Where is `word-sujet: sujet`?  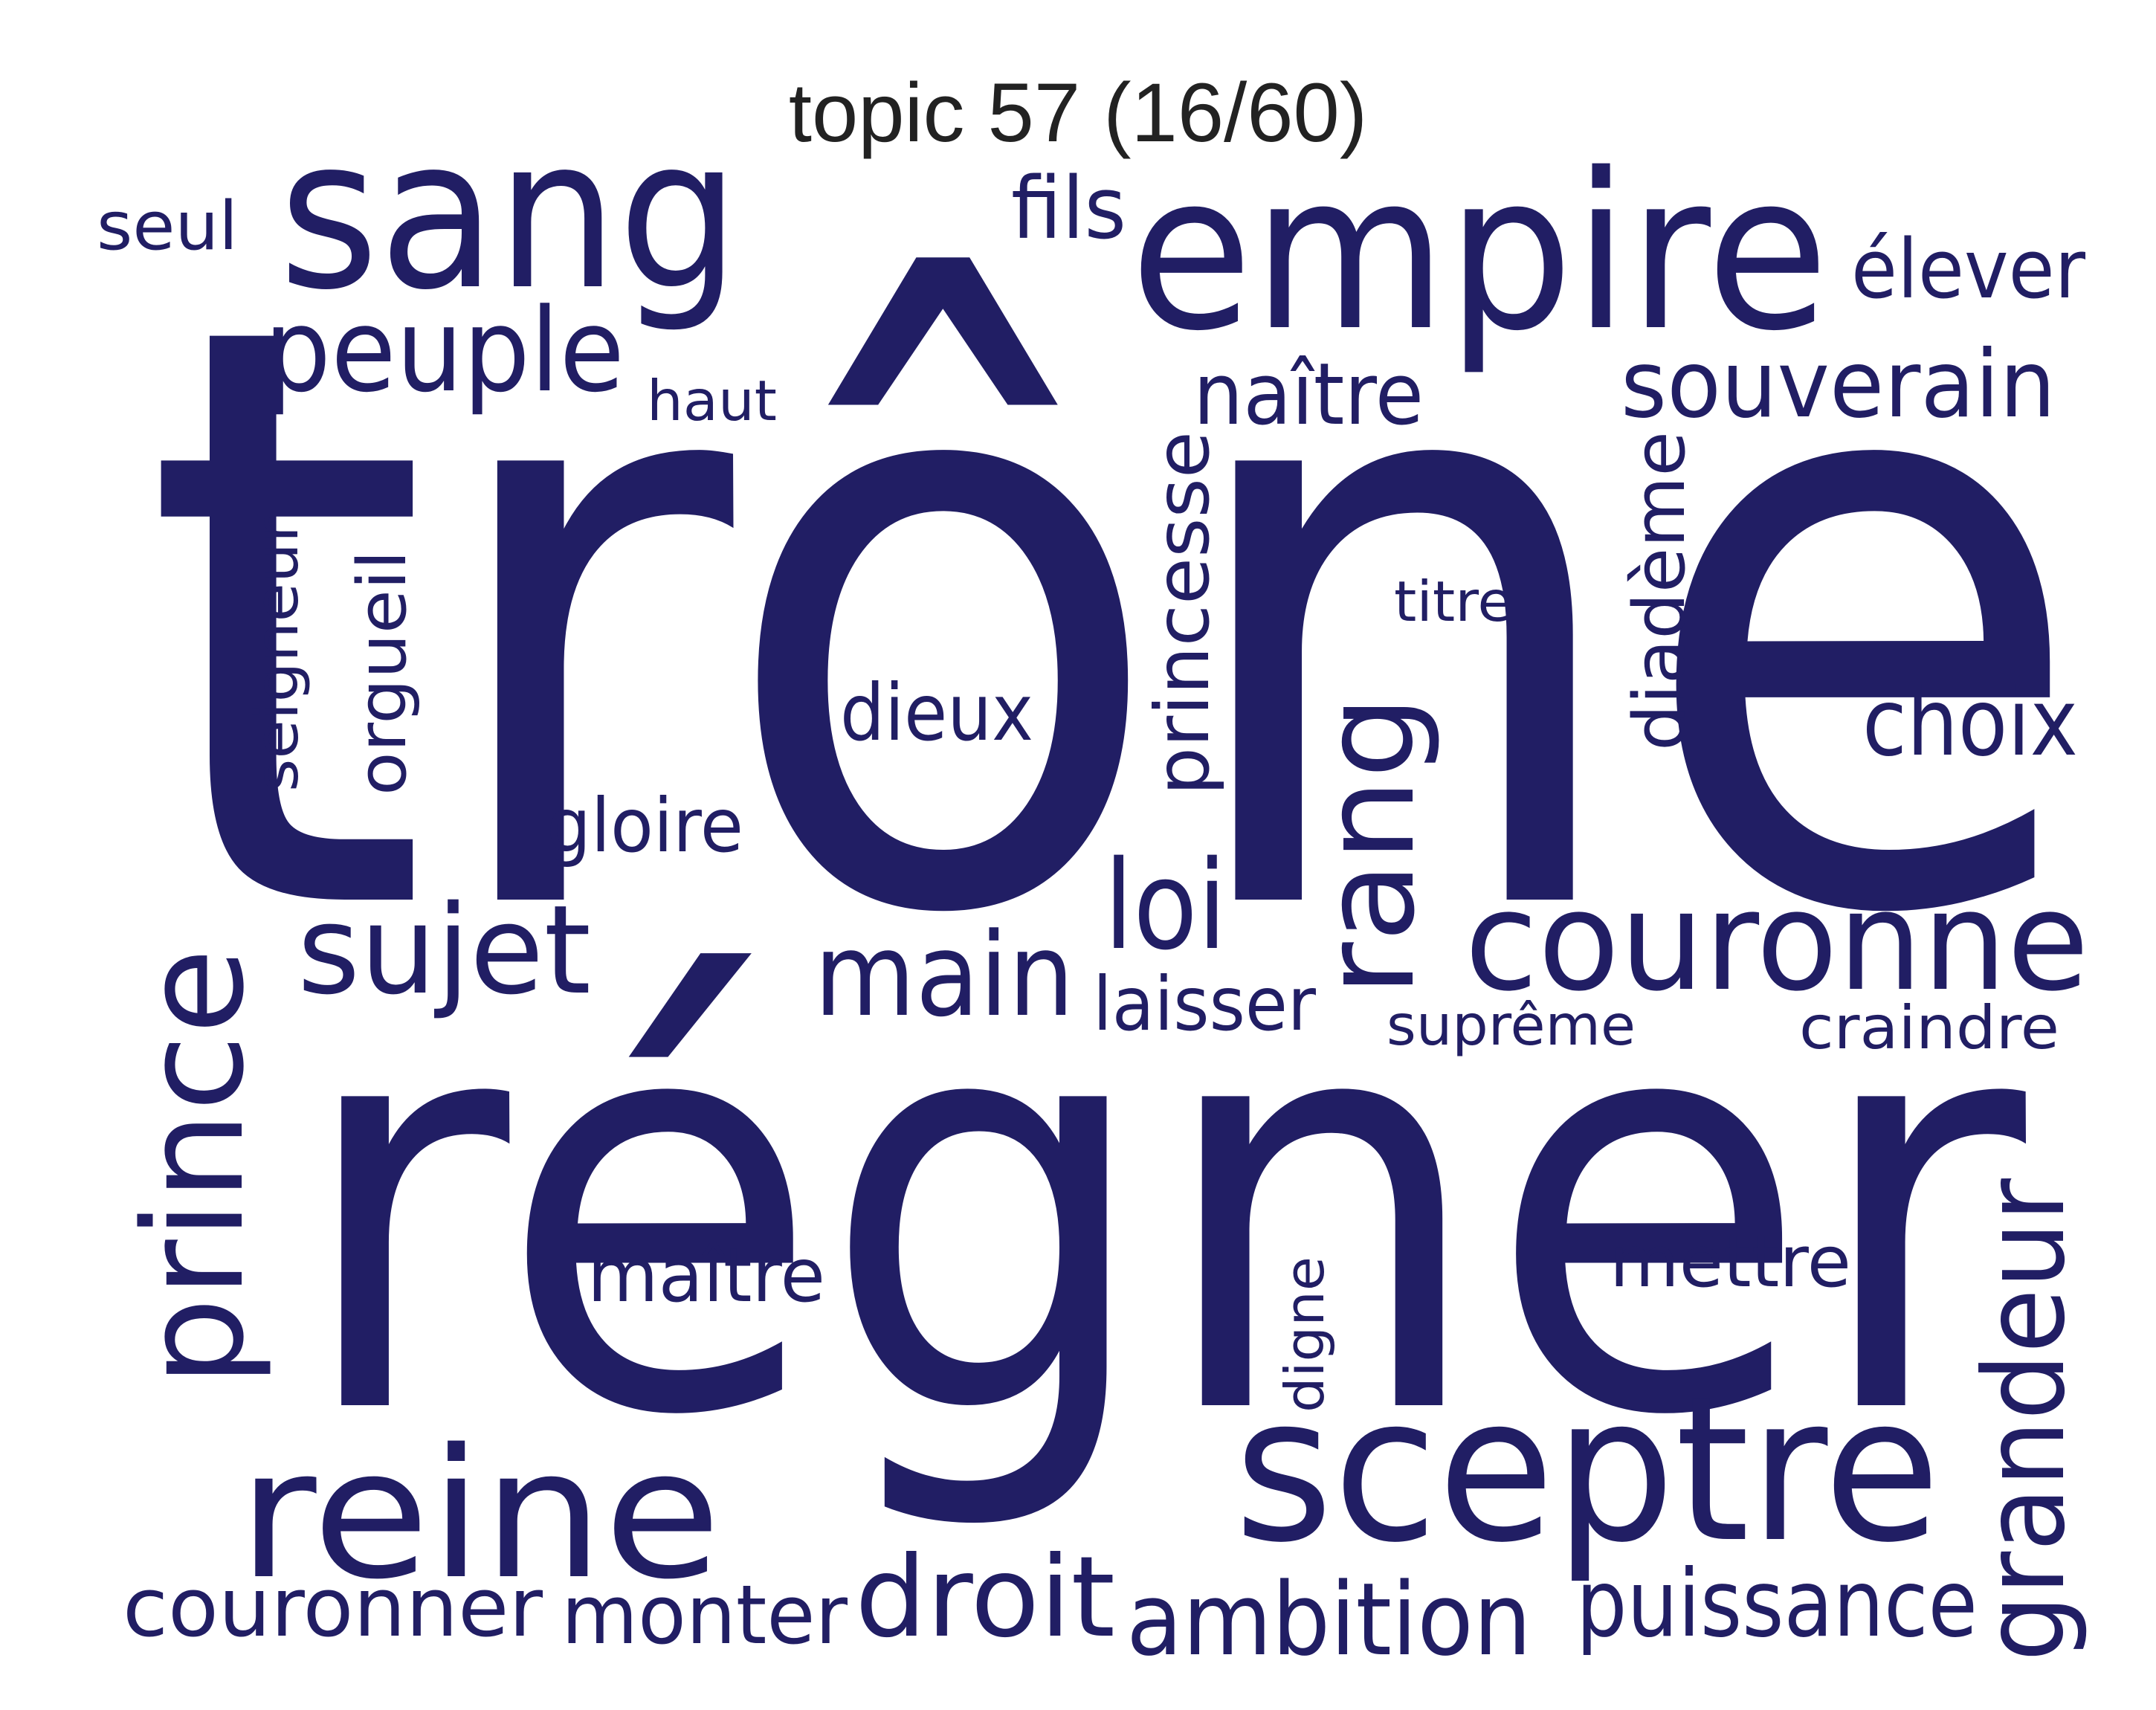
word-sujet: sujet is located at coordinates (444, 951).